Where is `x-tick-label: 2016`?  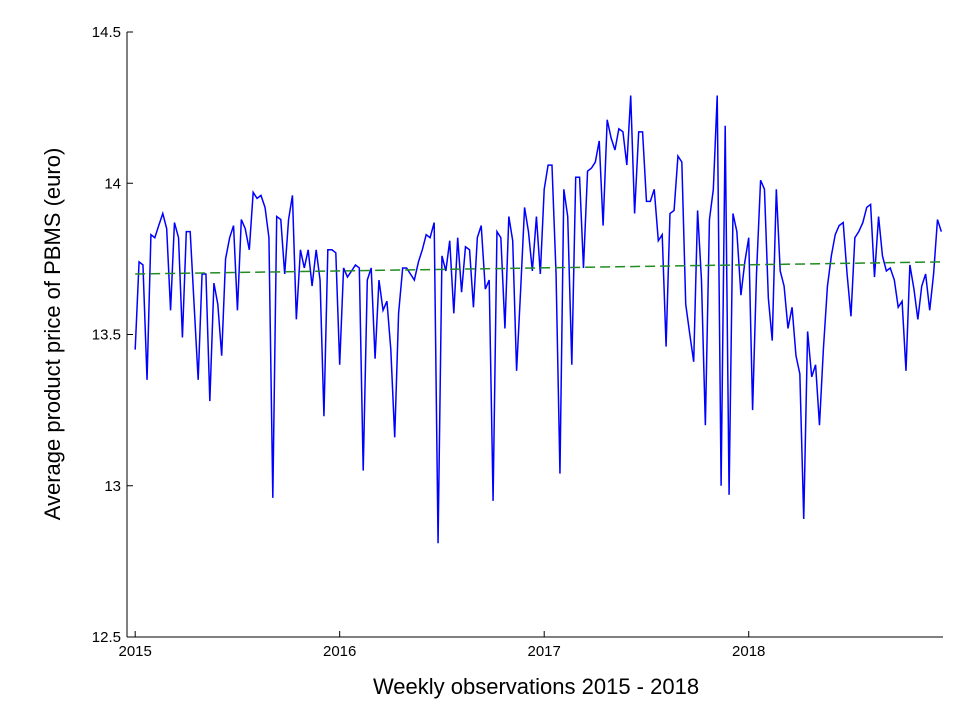
x-tick-label: 2016 is located at coordinates (339, 651).